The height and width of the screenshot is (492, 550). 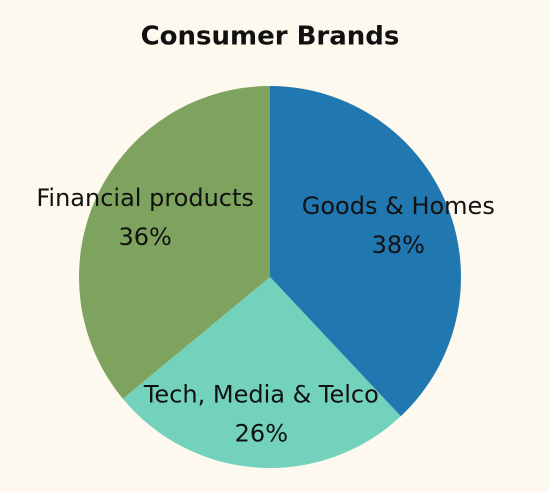 What do you see at coordinates (398, 206) in the screenshot?
I see `slice-label: Goods & Homes` at bounding box center [398, 206].